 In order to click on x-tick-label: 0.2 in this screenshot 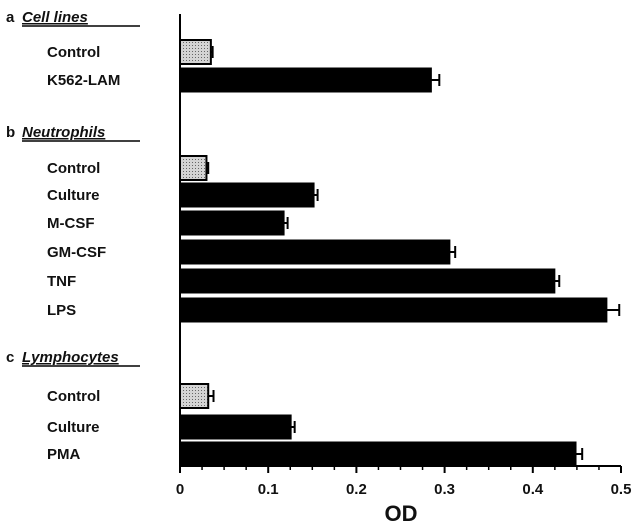, I will do `click(356, 489)`.